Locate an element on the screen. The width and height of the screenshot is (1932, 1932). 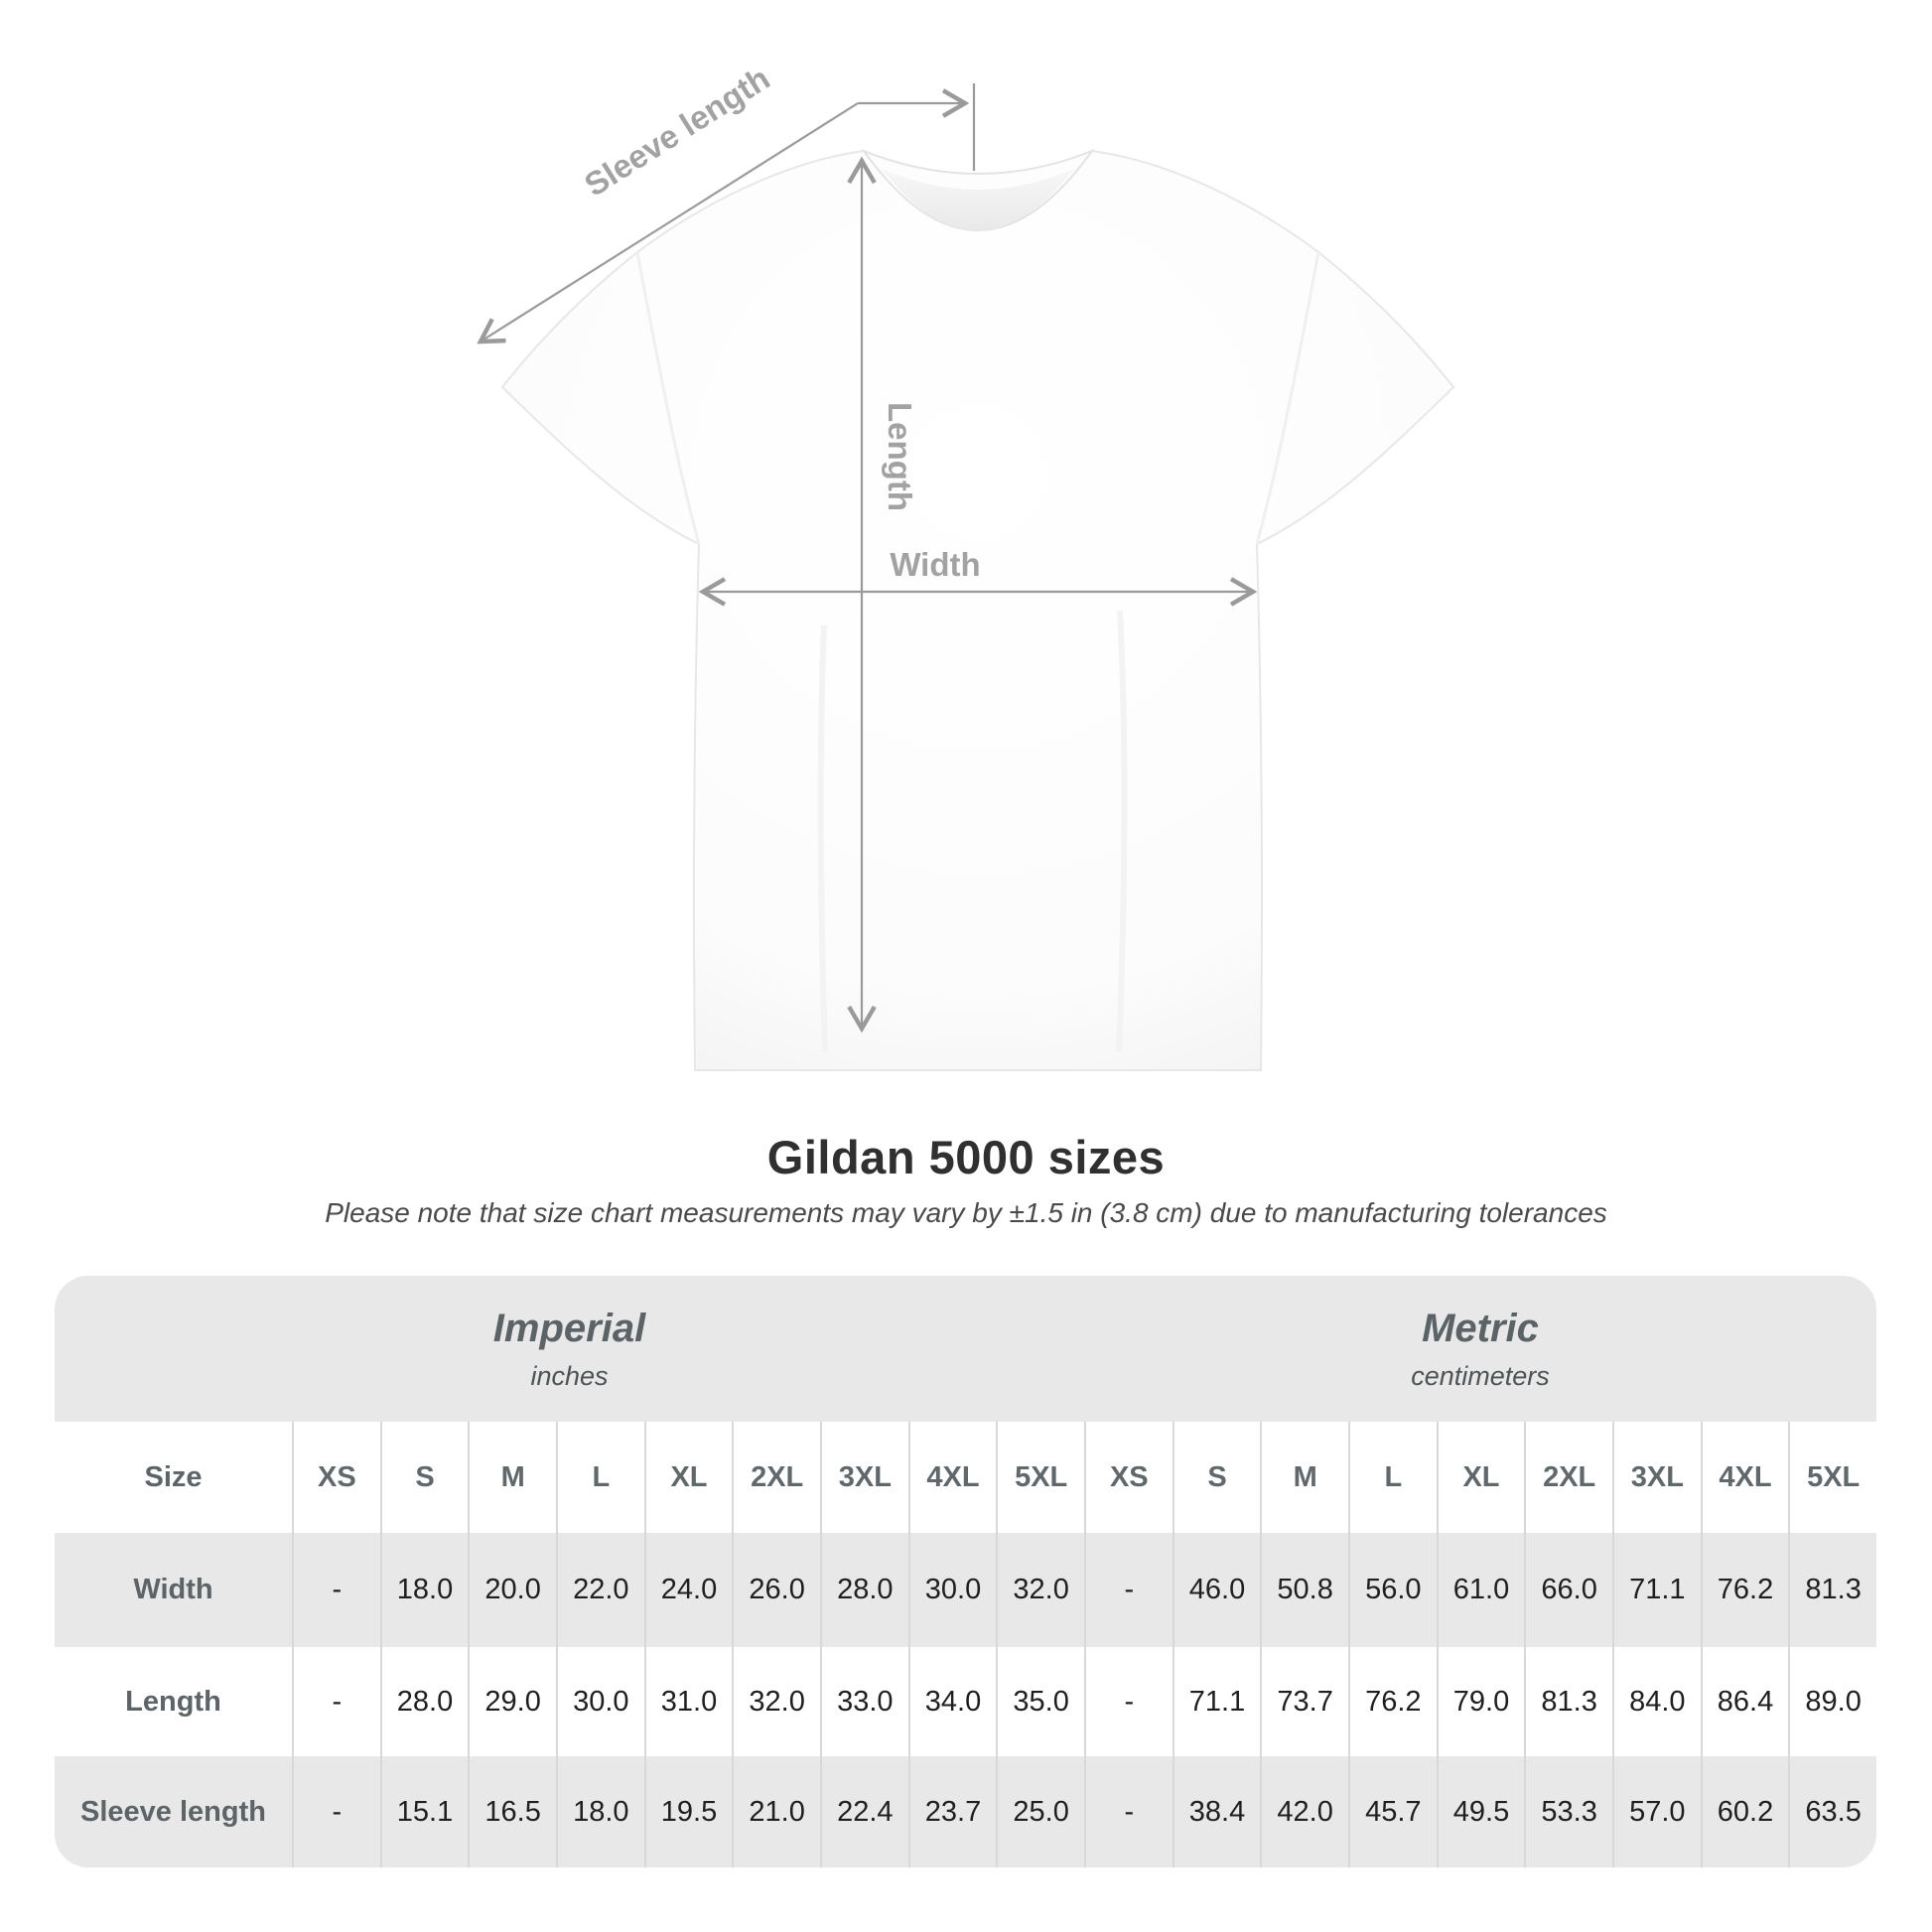
value-cell: 60.2 is located at coordinates (1745, 1812).